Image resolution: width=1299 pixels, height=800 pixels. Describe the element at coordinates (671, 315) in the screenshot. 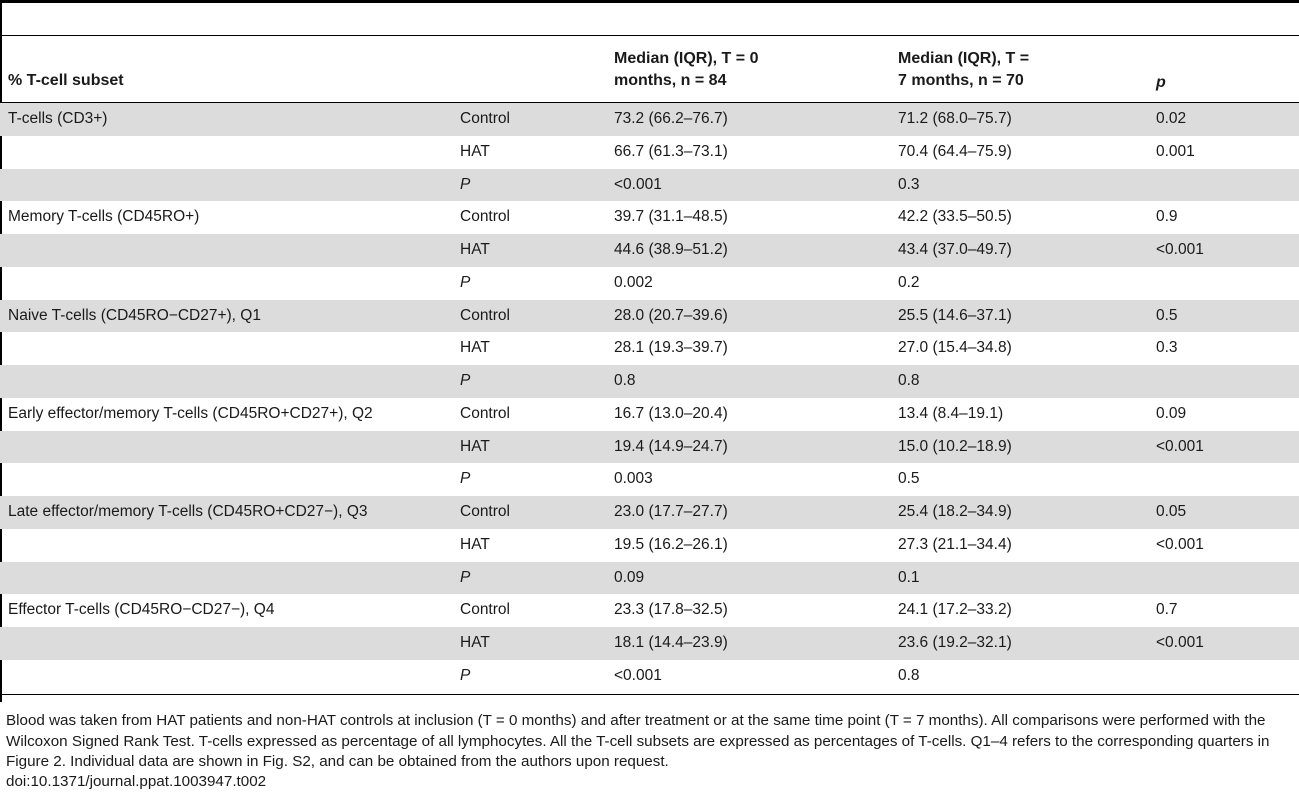

I see `cell-t0: 28.0 (20.7–39.6)` at that location.